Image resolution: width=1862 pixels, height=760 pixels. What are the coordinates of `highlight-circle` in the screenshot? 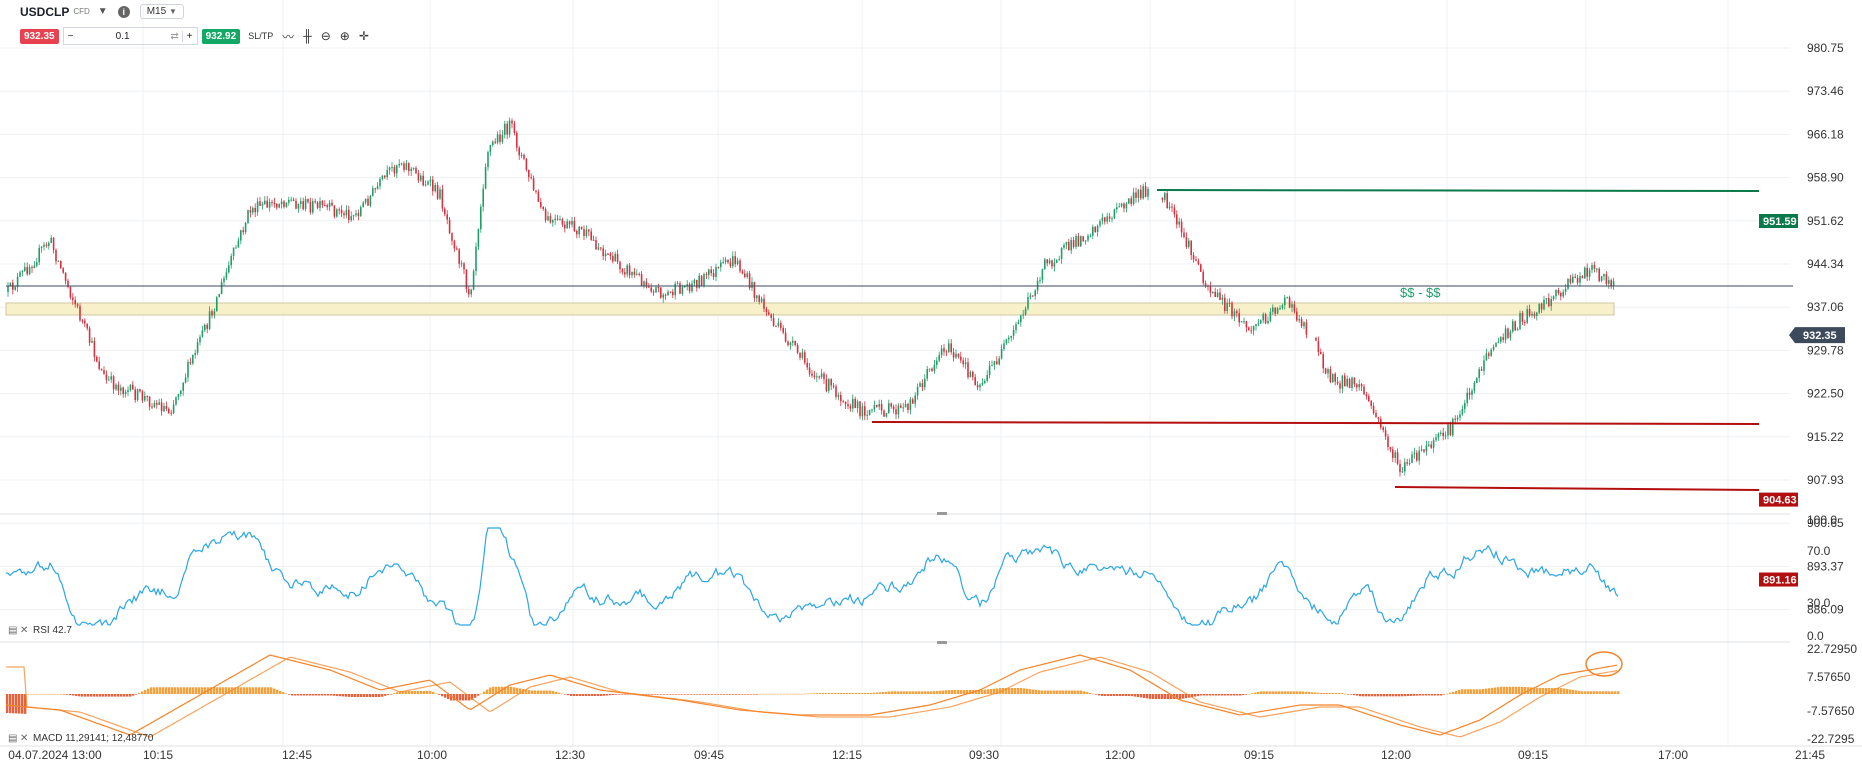 It's located at (1604, 664).